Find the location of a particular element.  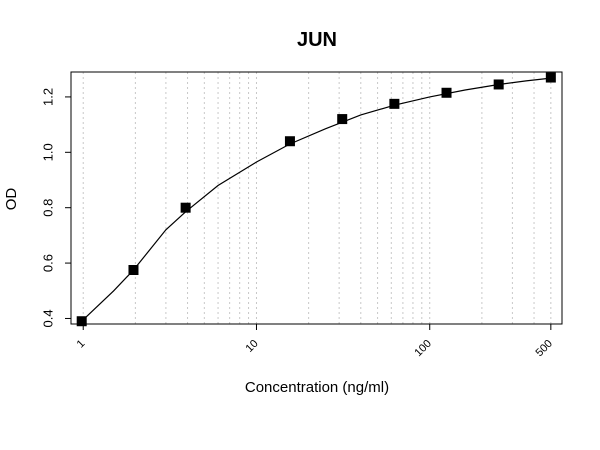

x-axis-label: Concentration (ng/ml) is located at coordinates (317, 387).